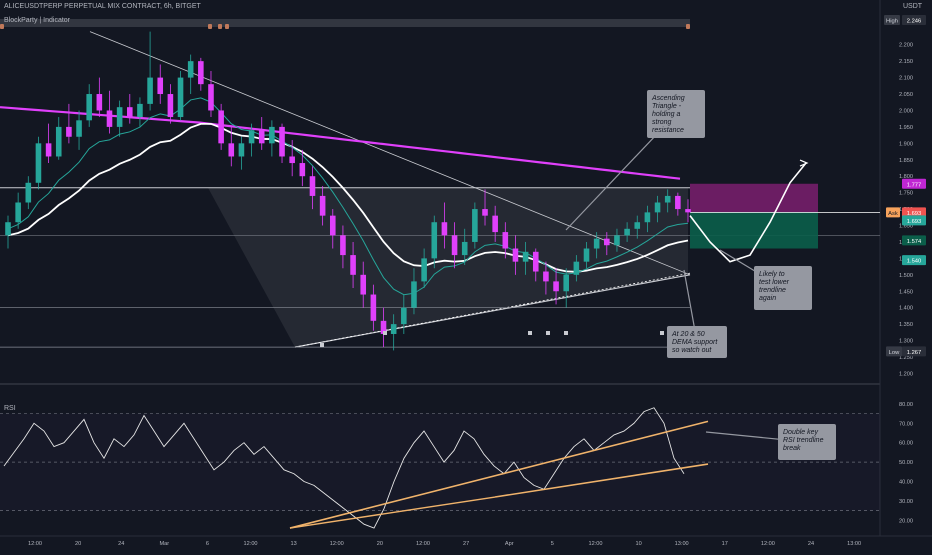 Image resolution: width=932 pixels, height=555 pixels. Describe the element at coordinates (754, 230) in the screenshot. I see `buy-zone` at that location.